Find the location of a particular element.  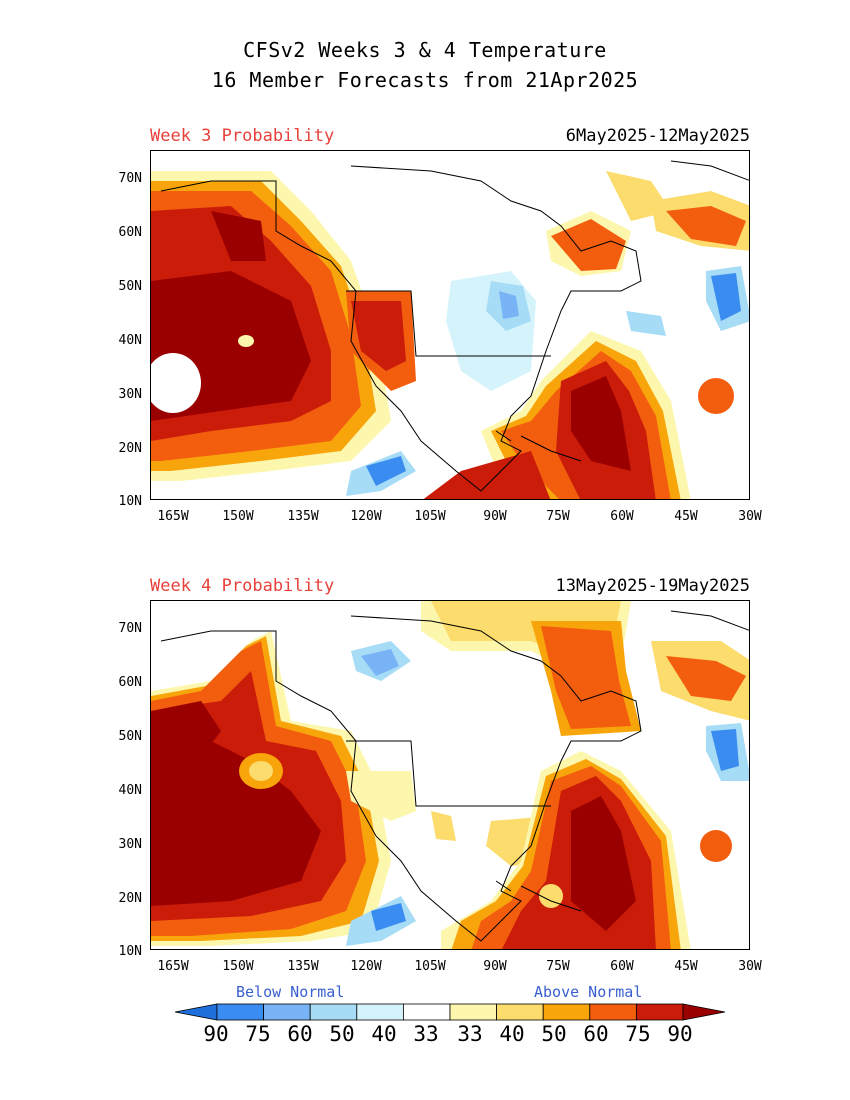

x-tick-105w-w4: 105W is located at coordinates (430, 966).